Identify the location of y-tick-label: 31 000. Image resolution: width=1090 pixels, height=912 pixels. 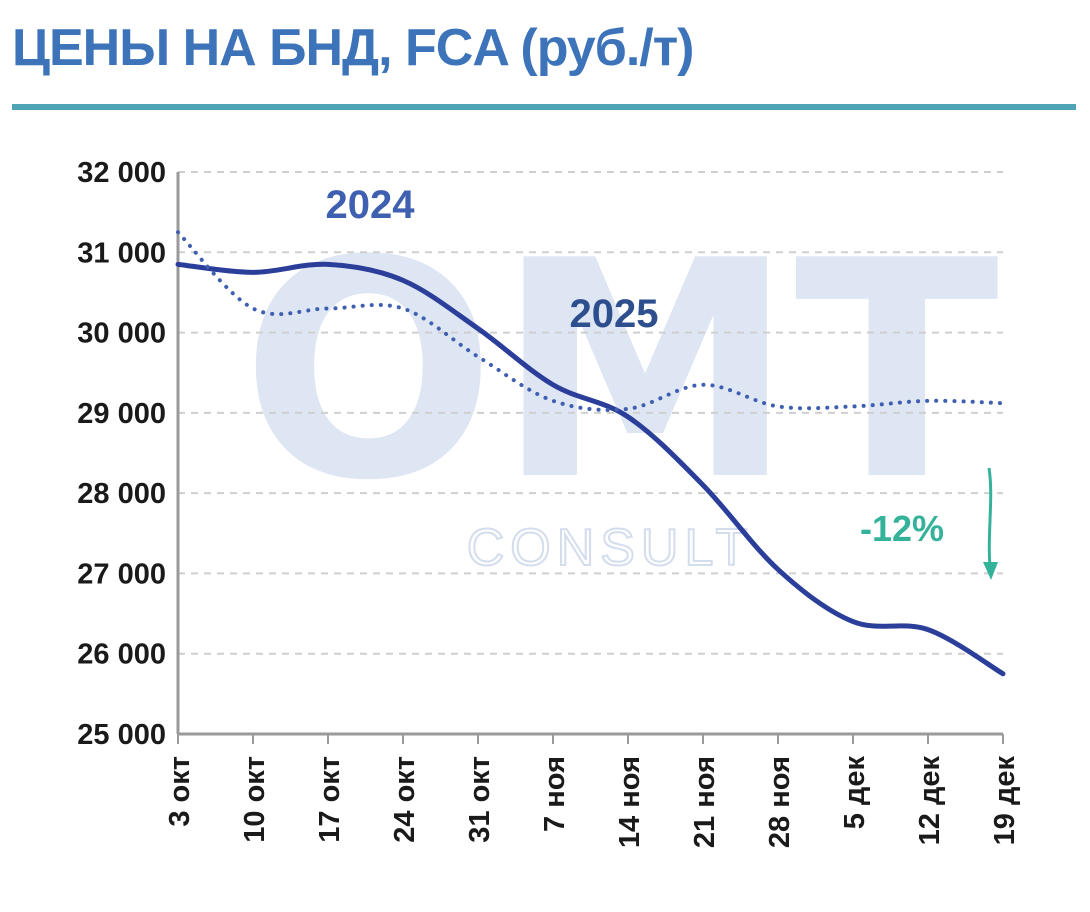
(121, 253).